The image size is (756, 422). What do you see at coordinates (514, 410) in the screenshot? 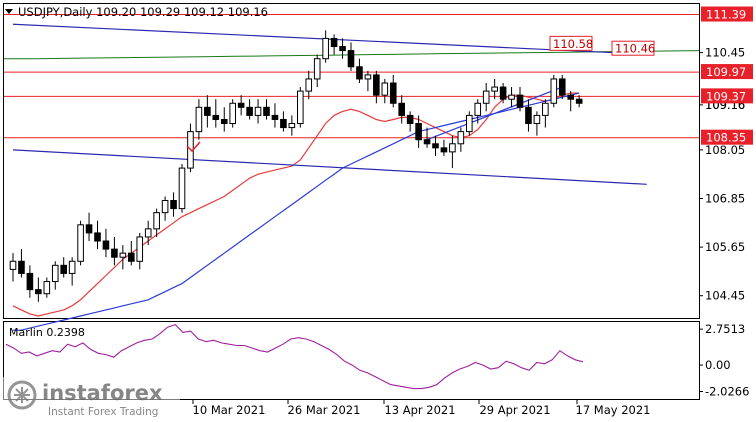
I see `x-tick-label: 29 Apr 2021` at bounding box center [514, 410].